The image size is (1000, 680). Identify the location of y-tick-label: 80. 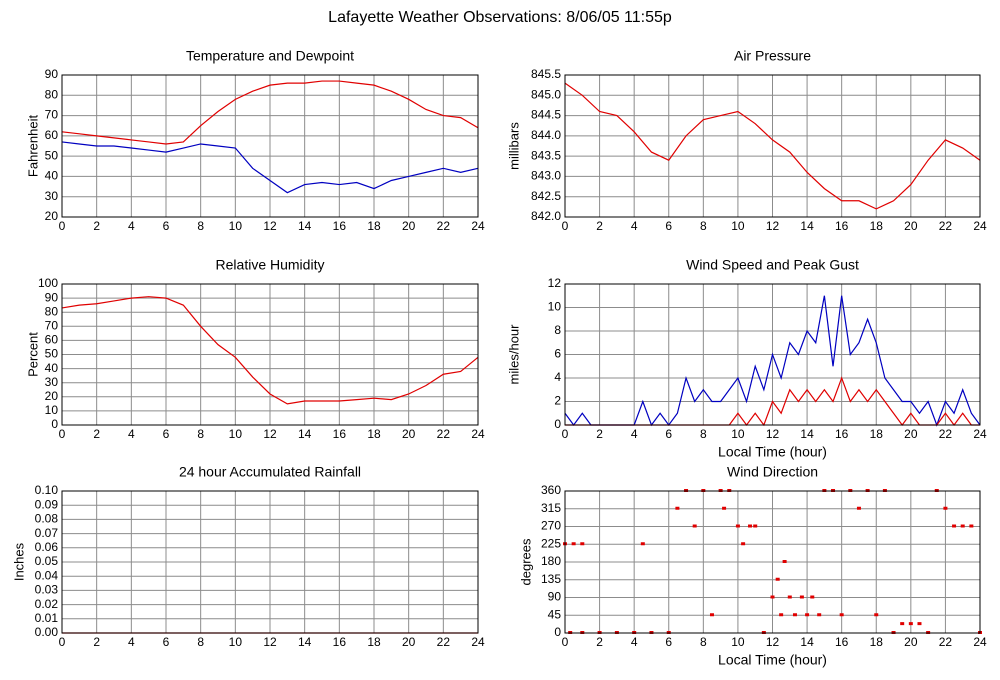
(52, 94).